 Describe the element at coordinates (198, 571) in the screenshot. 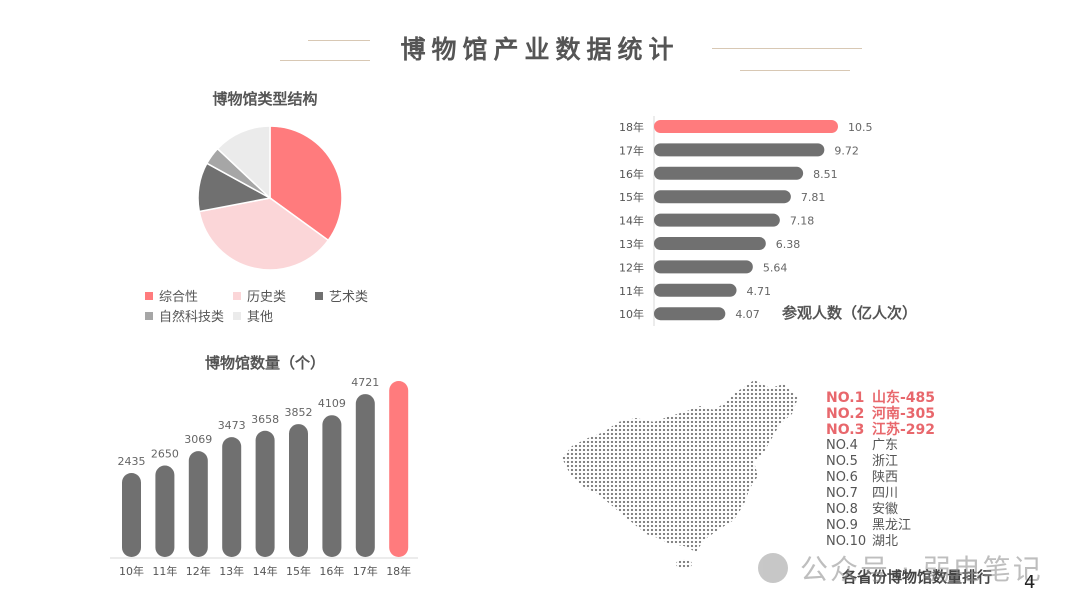

I see `x-tick-label: 12年` at that location.